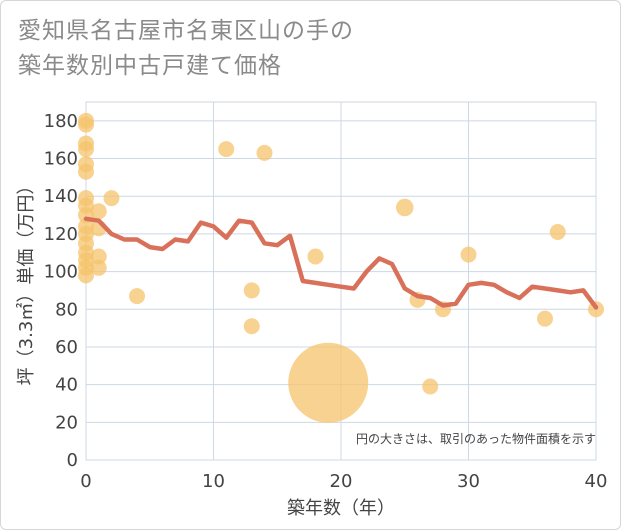 The height and width of the screenshot is (530, 621). What do you see at coordinates (61, 234) in the screenshot?
I see `y-tick-label: 120` at bounding box center [61, 234].